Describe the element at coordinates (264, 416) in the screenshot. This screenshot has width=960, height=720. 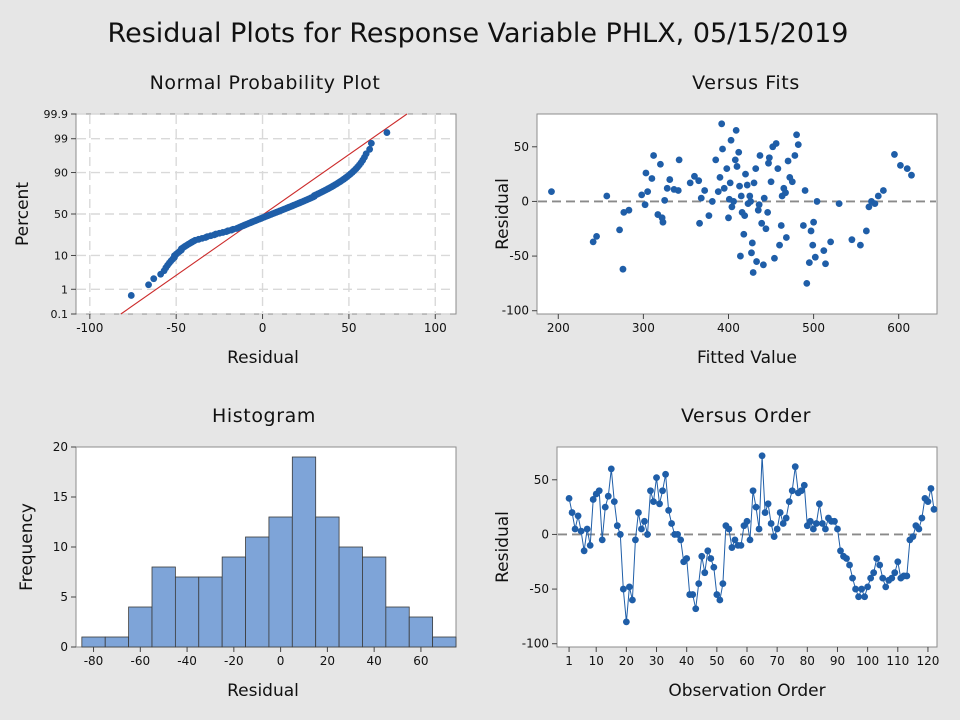
I see `histogram-title: Histogram` at that location.